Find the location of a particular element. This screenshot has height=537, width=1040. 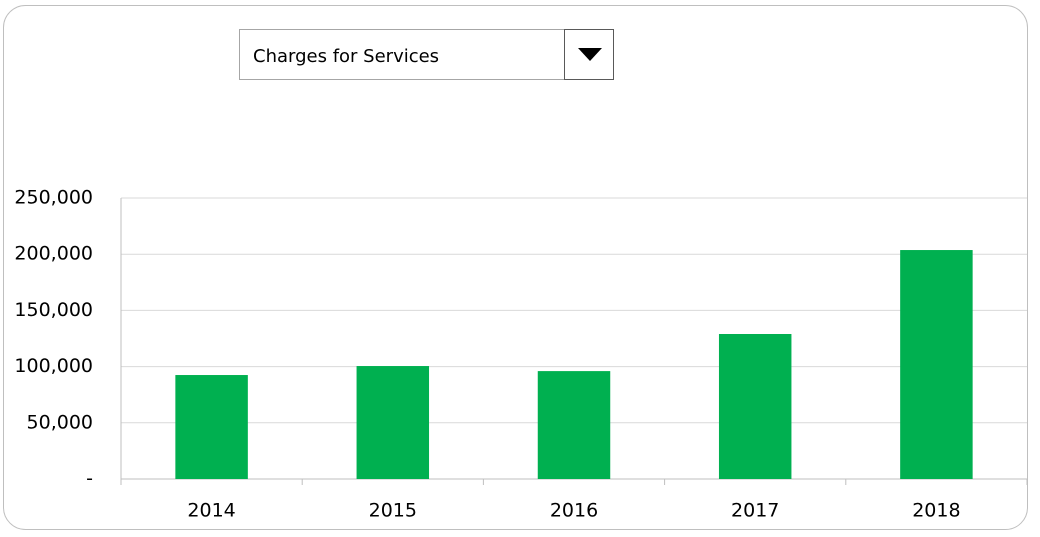

dropdown-value: Charges for Services is located at coordinates (346, 56).